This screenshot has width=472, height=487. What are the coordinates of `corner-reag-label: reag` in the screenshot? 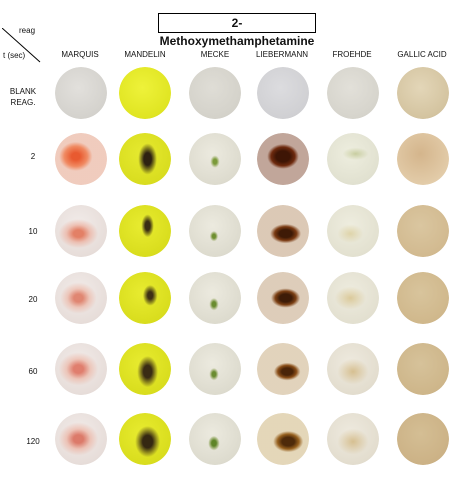 It's located at (27, 30).